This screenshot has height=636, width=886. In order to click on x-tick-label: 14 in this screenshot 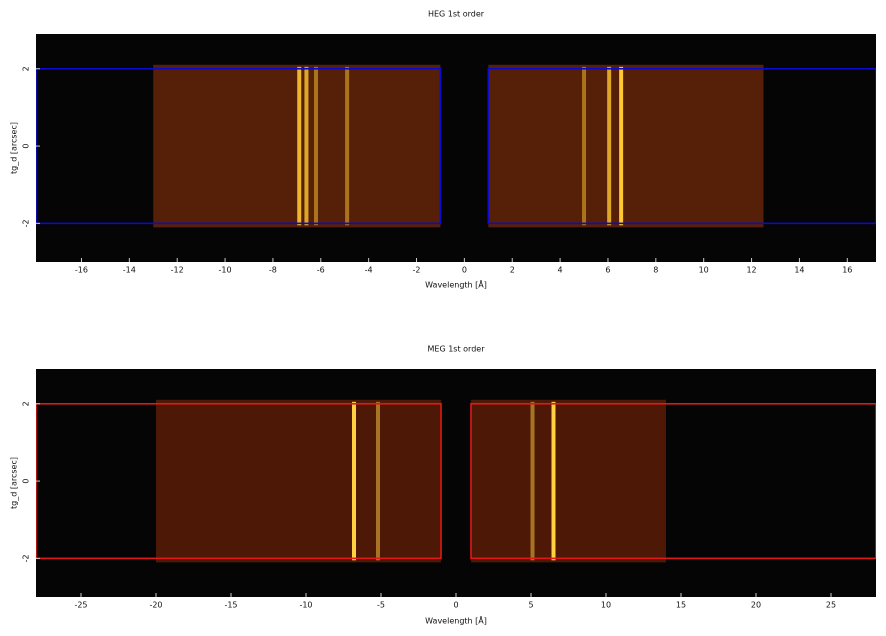, I will do `click(799, 270)`.